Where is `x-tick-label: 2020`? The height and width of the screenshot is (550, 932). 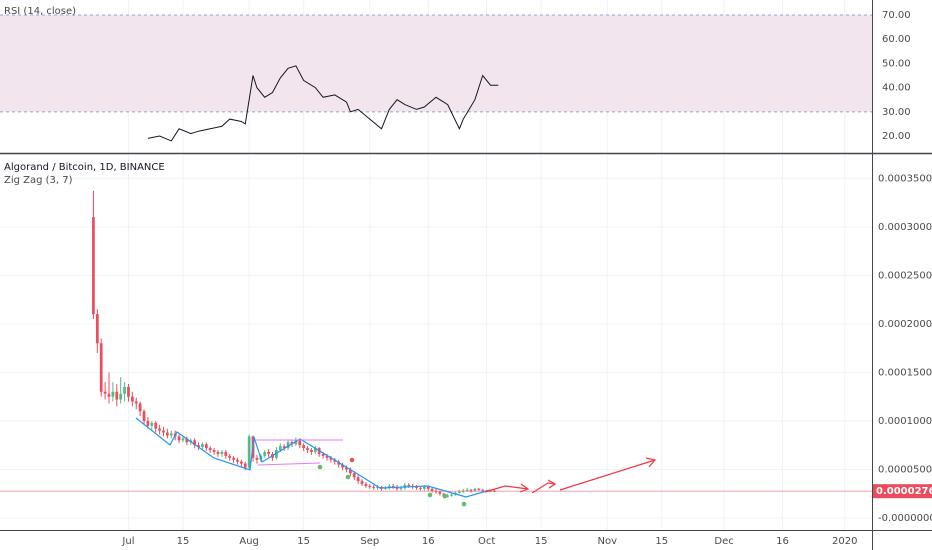 x-tick-label: 2020 is located at coordinates (844, 541).